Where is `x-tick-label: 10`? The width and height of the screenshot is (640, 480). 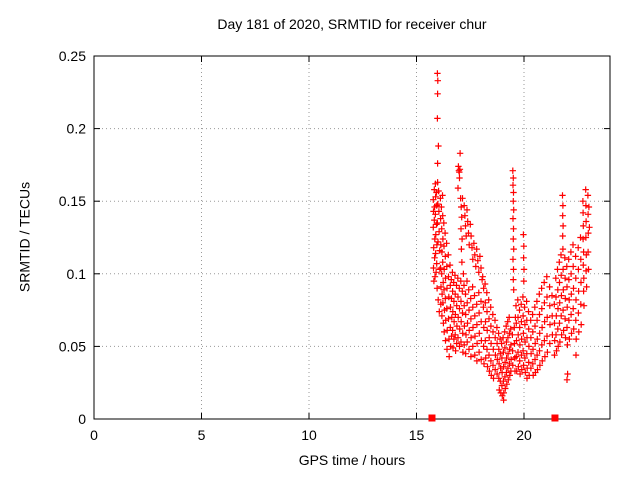
x-tick-label: 10 is located at coordinates (309, 435).